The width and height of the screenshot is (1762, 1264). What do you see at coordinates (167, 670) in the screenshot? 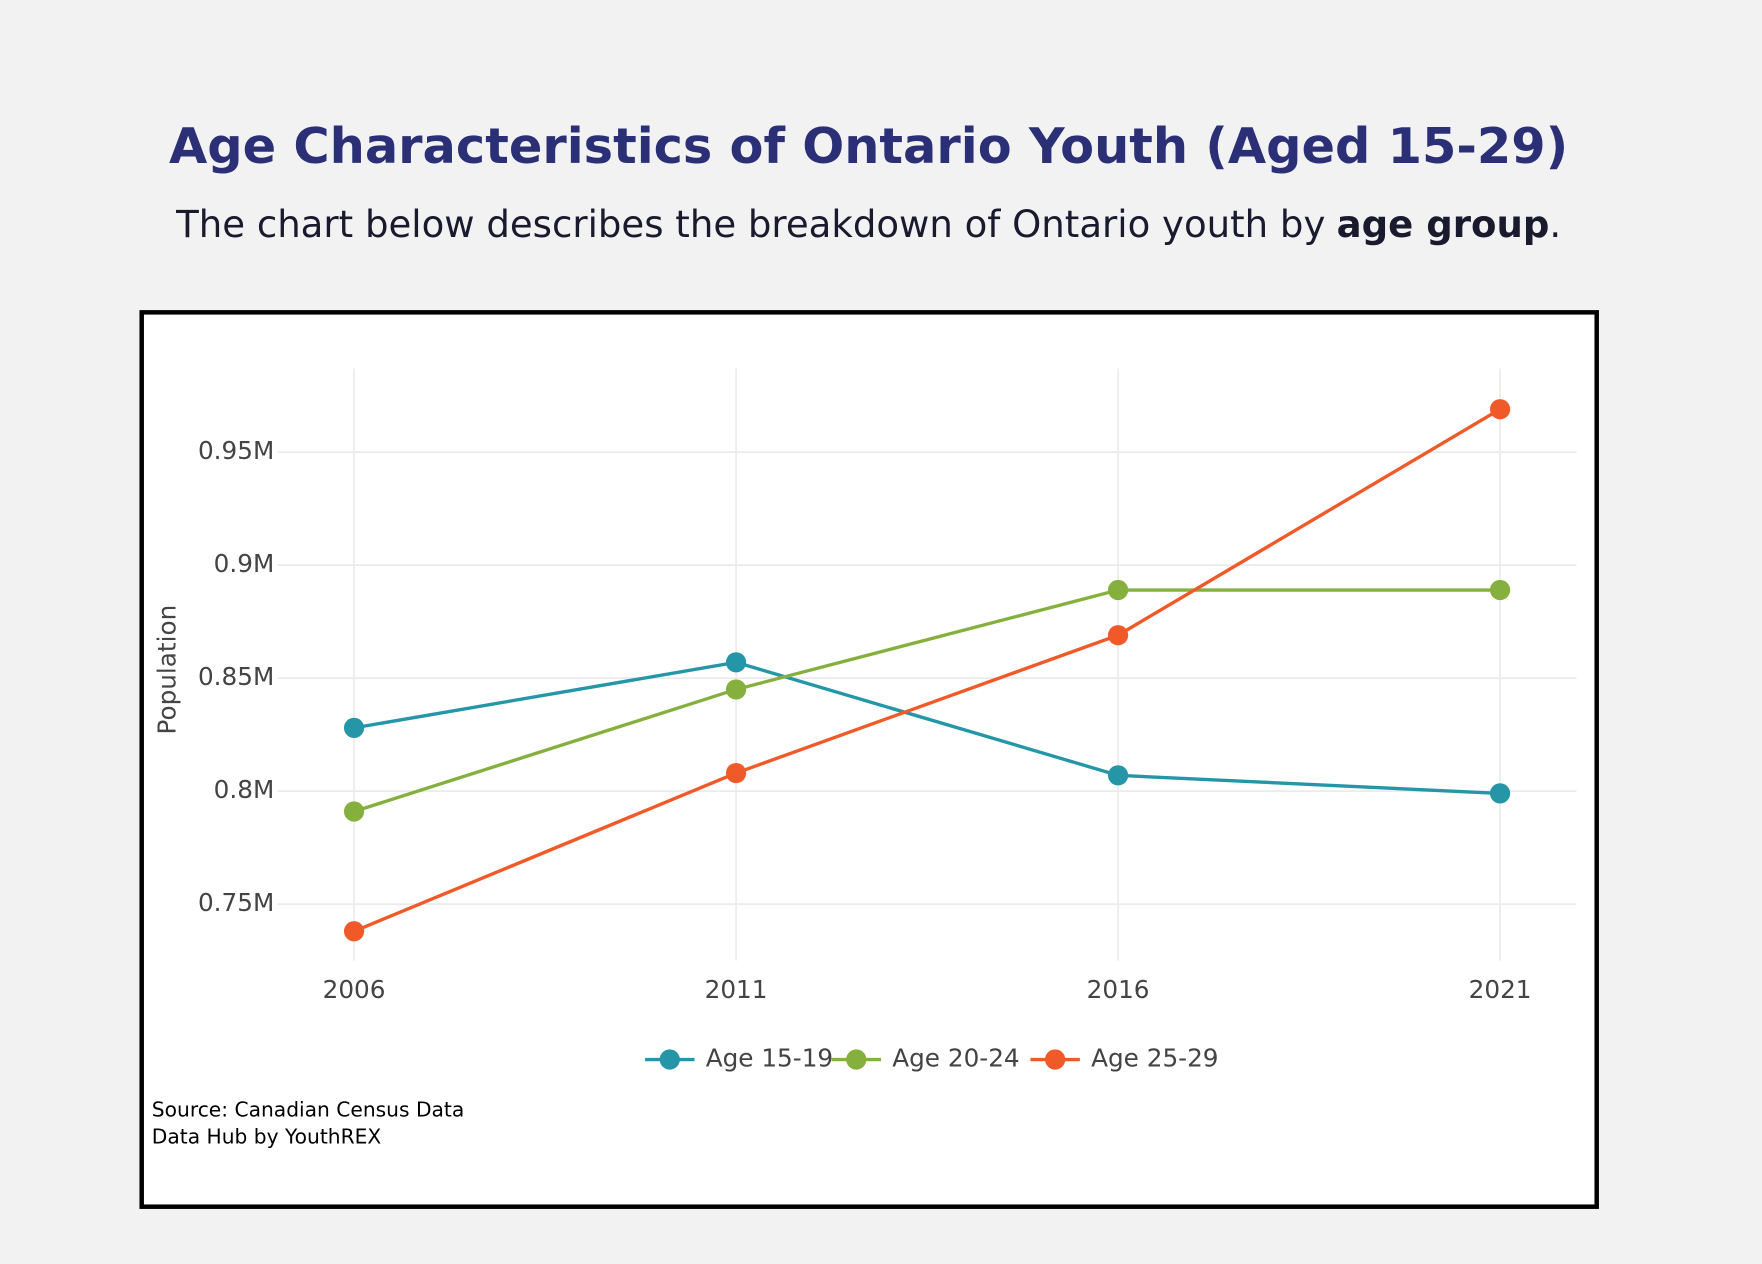
I see `y-axis-label: Population` at bounding box center [167, 670].